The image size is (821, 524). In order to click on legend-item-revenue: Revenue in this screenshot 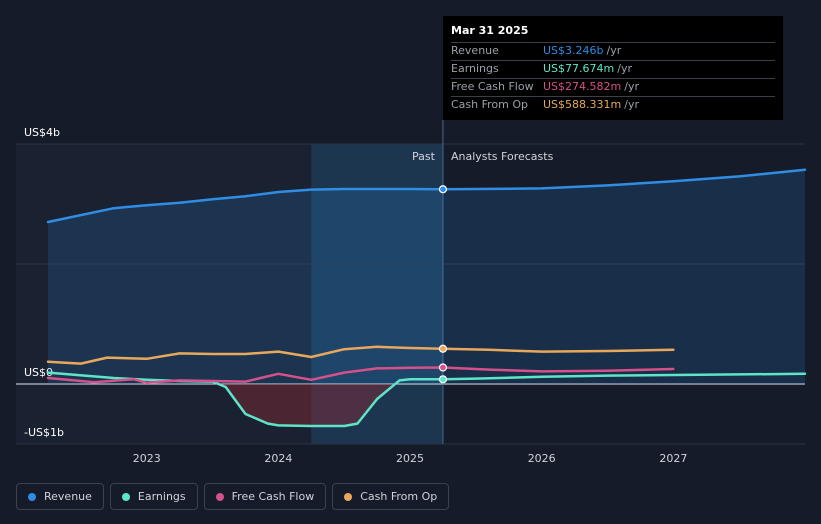, I will do `click(60, 496)`.